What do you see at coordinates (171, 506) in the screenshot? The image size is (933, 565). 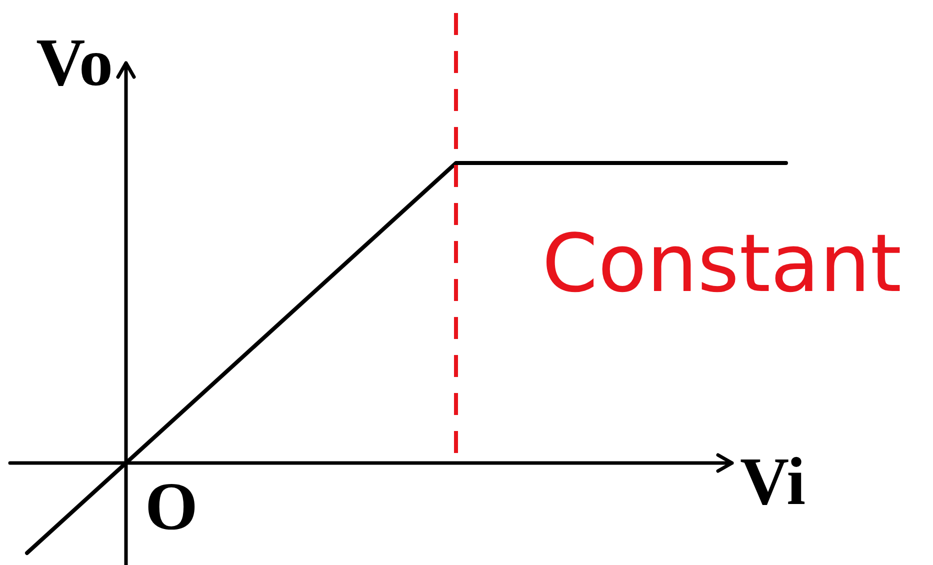 I see `annotation: O` at bounding box center [171, 506].